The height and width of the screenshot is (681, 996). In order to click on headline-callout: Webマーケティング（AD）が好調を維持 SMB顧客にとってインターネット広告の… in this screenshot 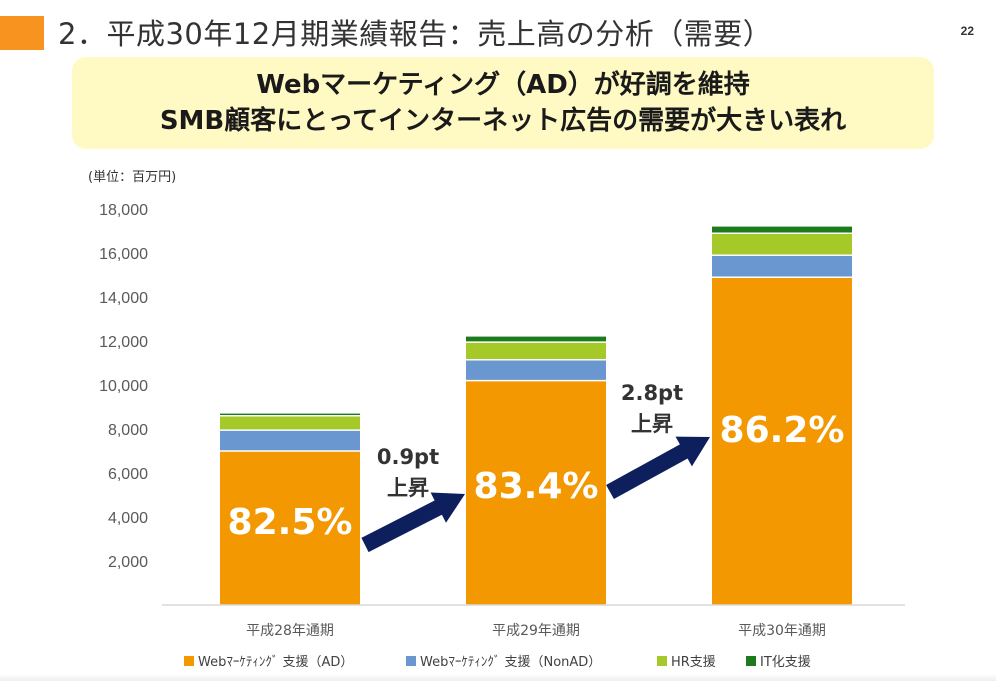, I will do `click(503, 103)`.